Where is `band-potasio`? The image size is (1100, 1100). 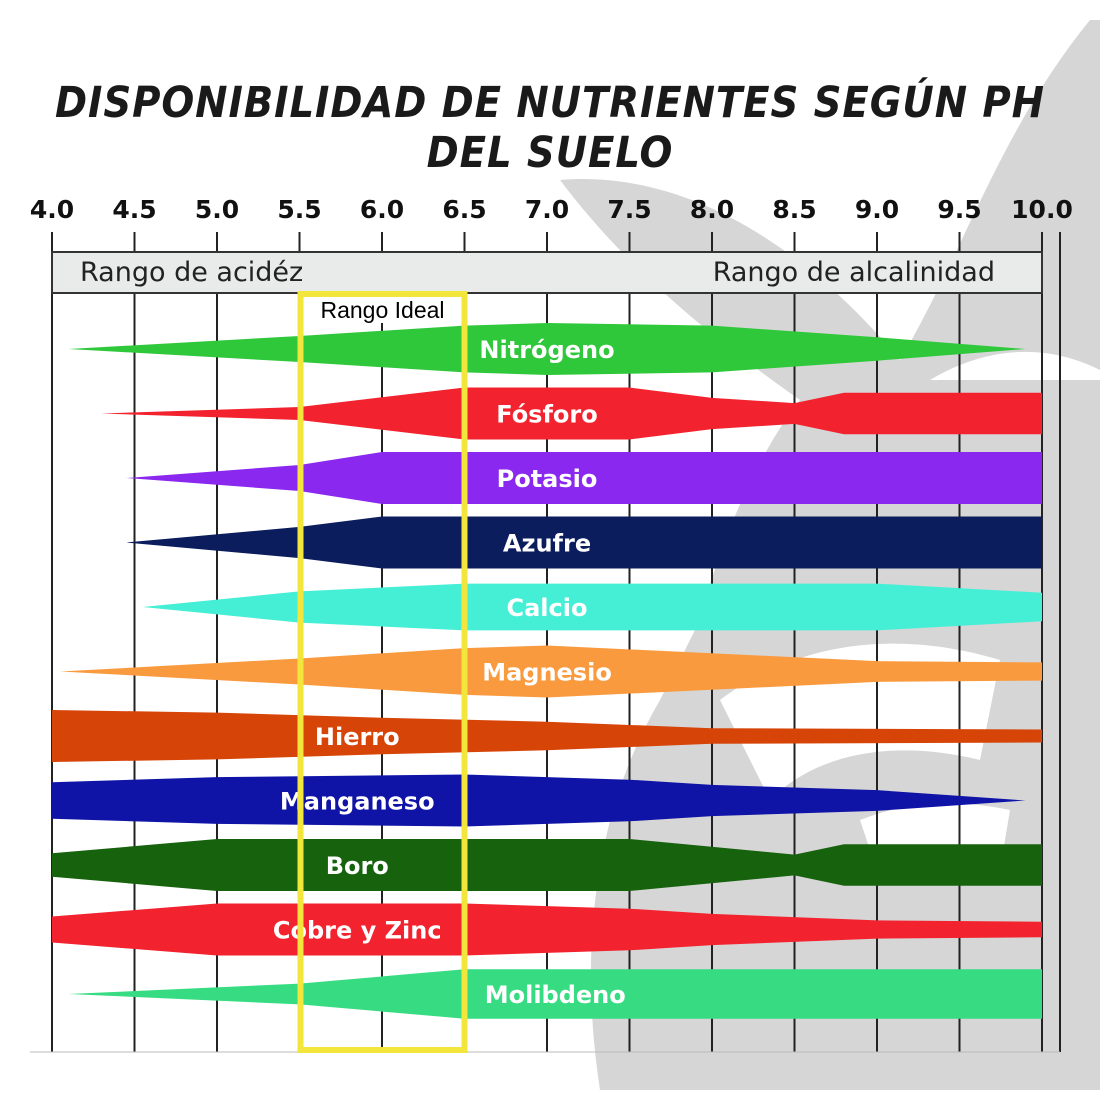 band-potasio is located at coordinates (584, 478).